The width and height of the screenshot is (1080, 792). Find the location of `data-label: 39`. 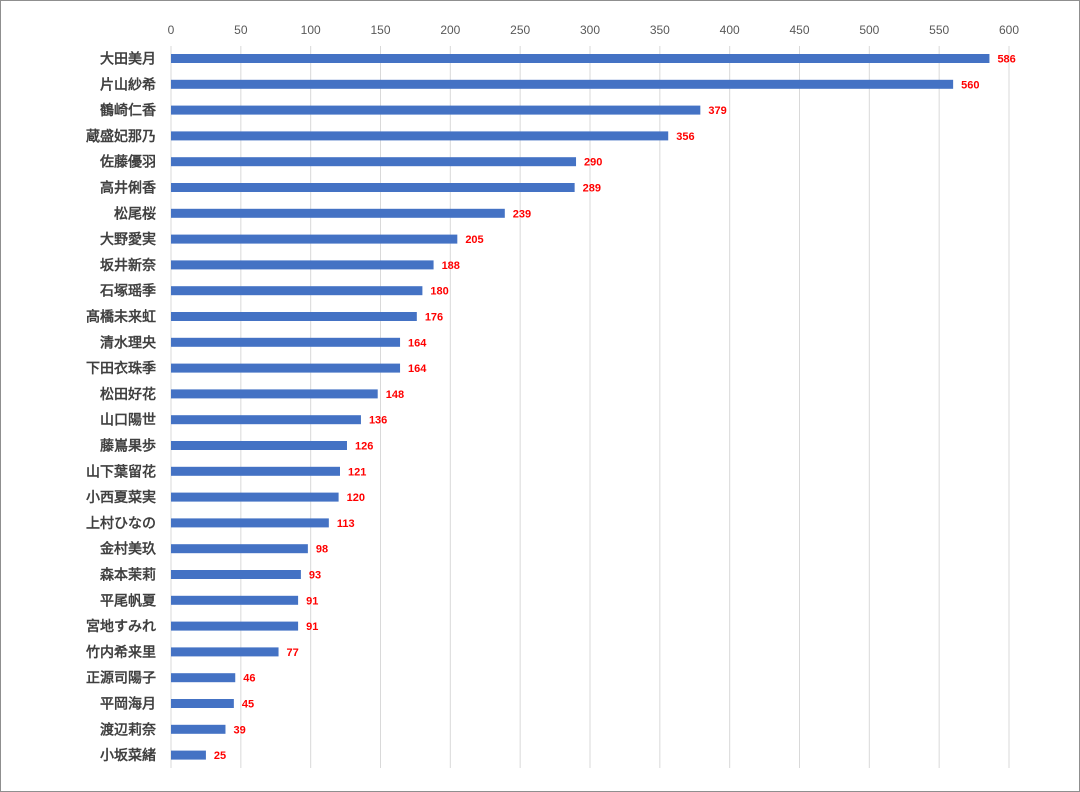

data-label: 39 is located at coordinates (239, 730).